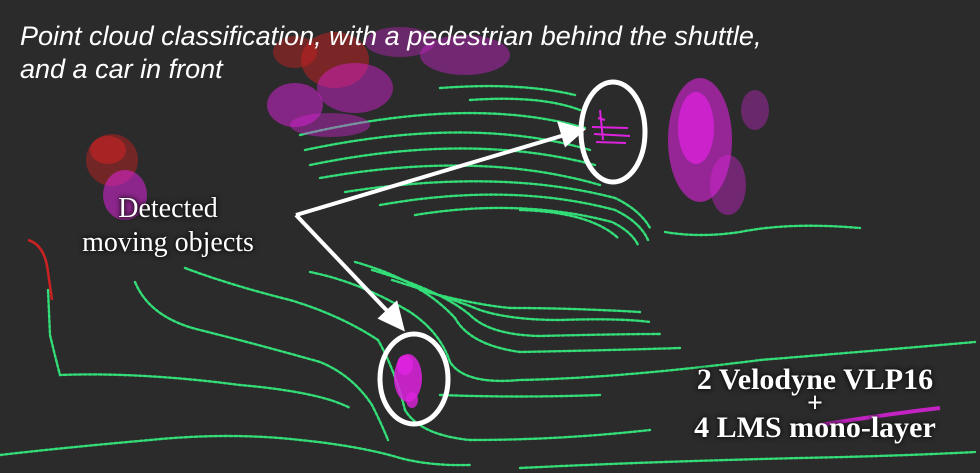  What do you see at coordinates (815, 379) in the screenshot?
I see `sensor-line-1: 2 Velodyne VLP16` at bounding box center [815, 379].